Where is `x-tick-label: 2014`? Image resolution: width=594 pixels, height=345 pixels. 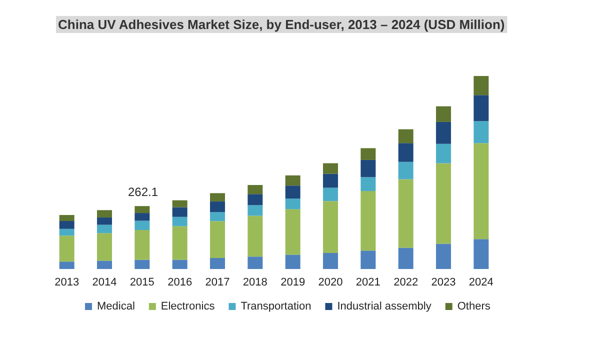 x-tick-label: 2014 is located at coordinates (104, 282).